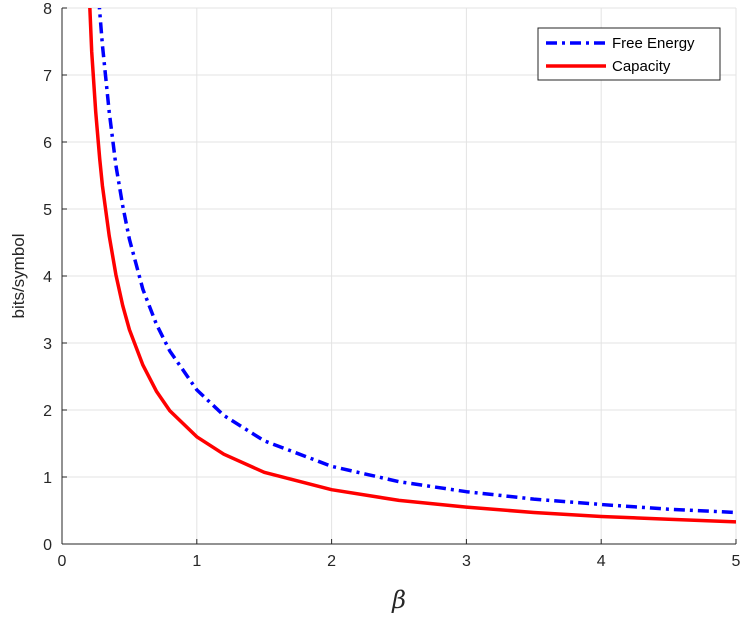  I want to click on y-tick-label: 7, so click(47, 76).